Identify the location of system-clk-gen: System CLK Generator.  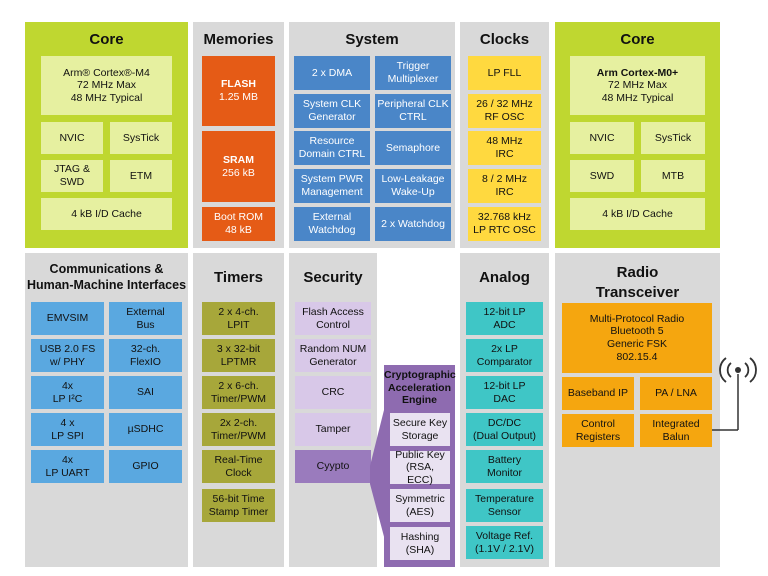
(332, 111).